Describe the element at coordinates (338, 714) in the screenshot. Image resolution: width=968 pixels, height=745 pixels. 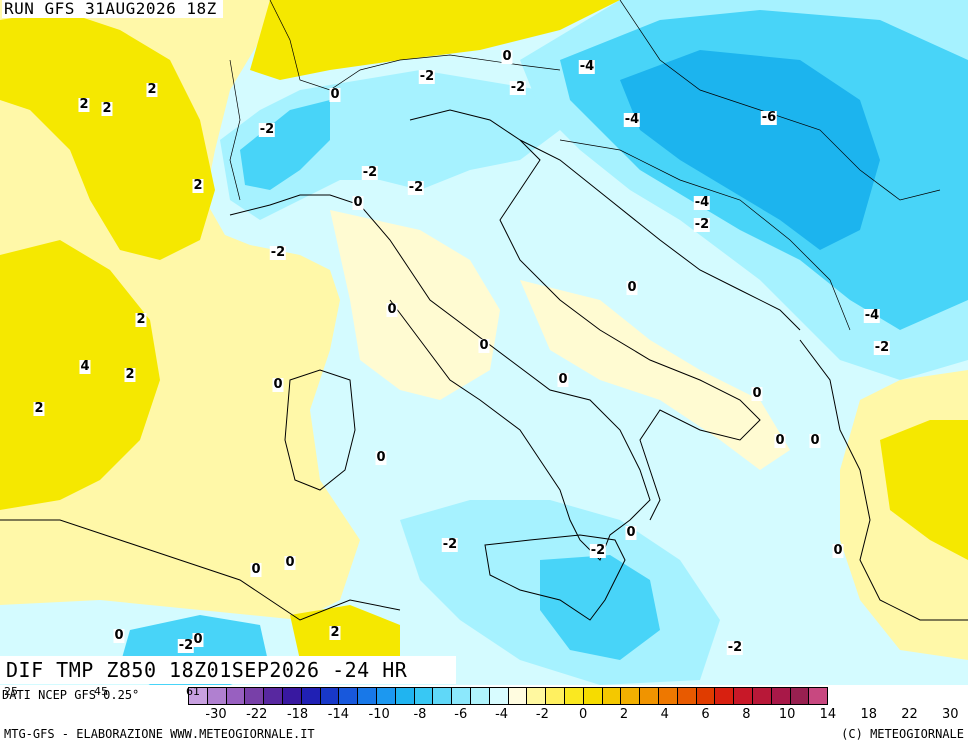
I see `colorbar-tick-label: -14` at that location.